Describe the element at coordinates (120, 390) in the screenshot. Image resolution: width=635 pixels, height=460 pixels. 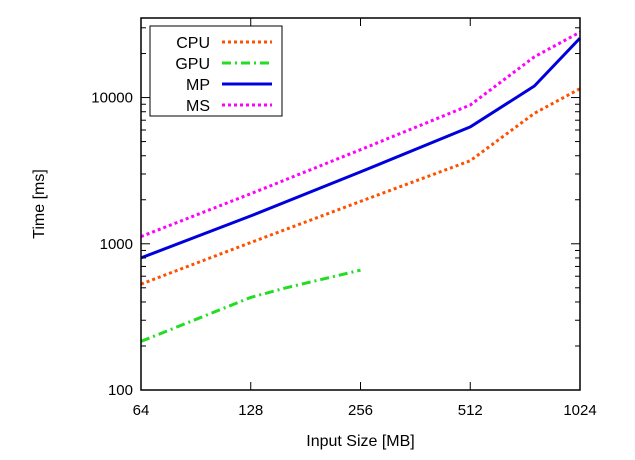
I see `y-tick-label-100: 100` at that location.